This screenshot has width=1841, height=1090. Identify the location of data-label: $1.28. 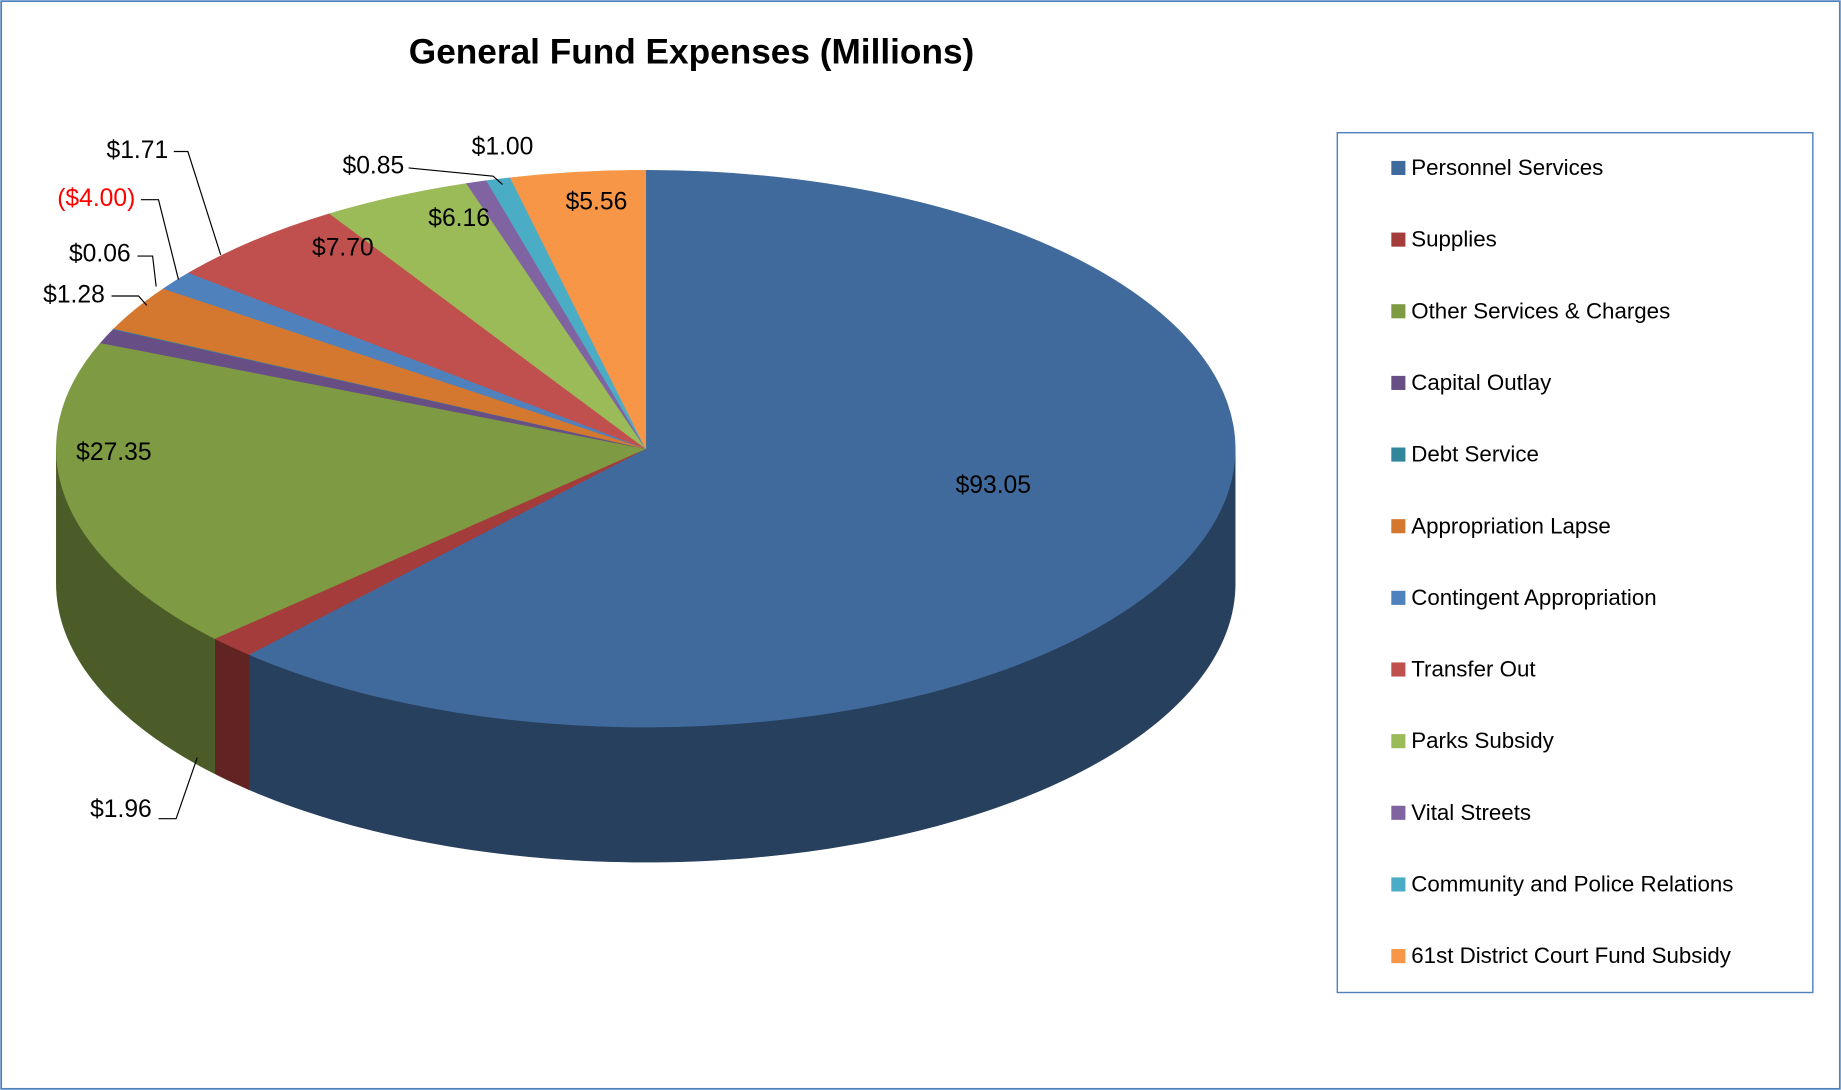
(74, 295).